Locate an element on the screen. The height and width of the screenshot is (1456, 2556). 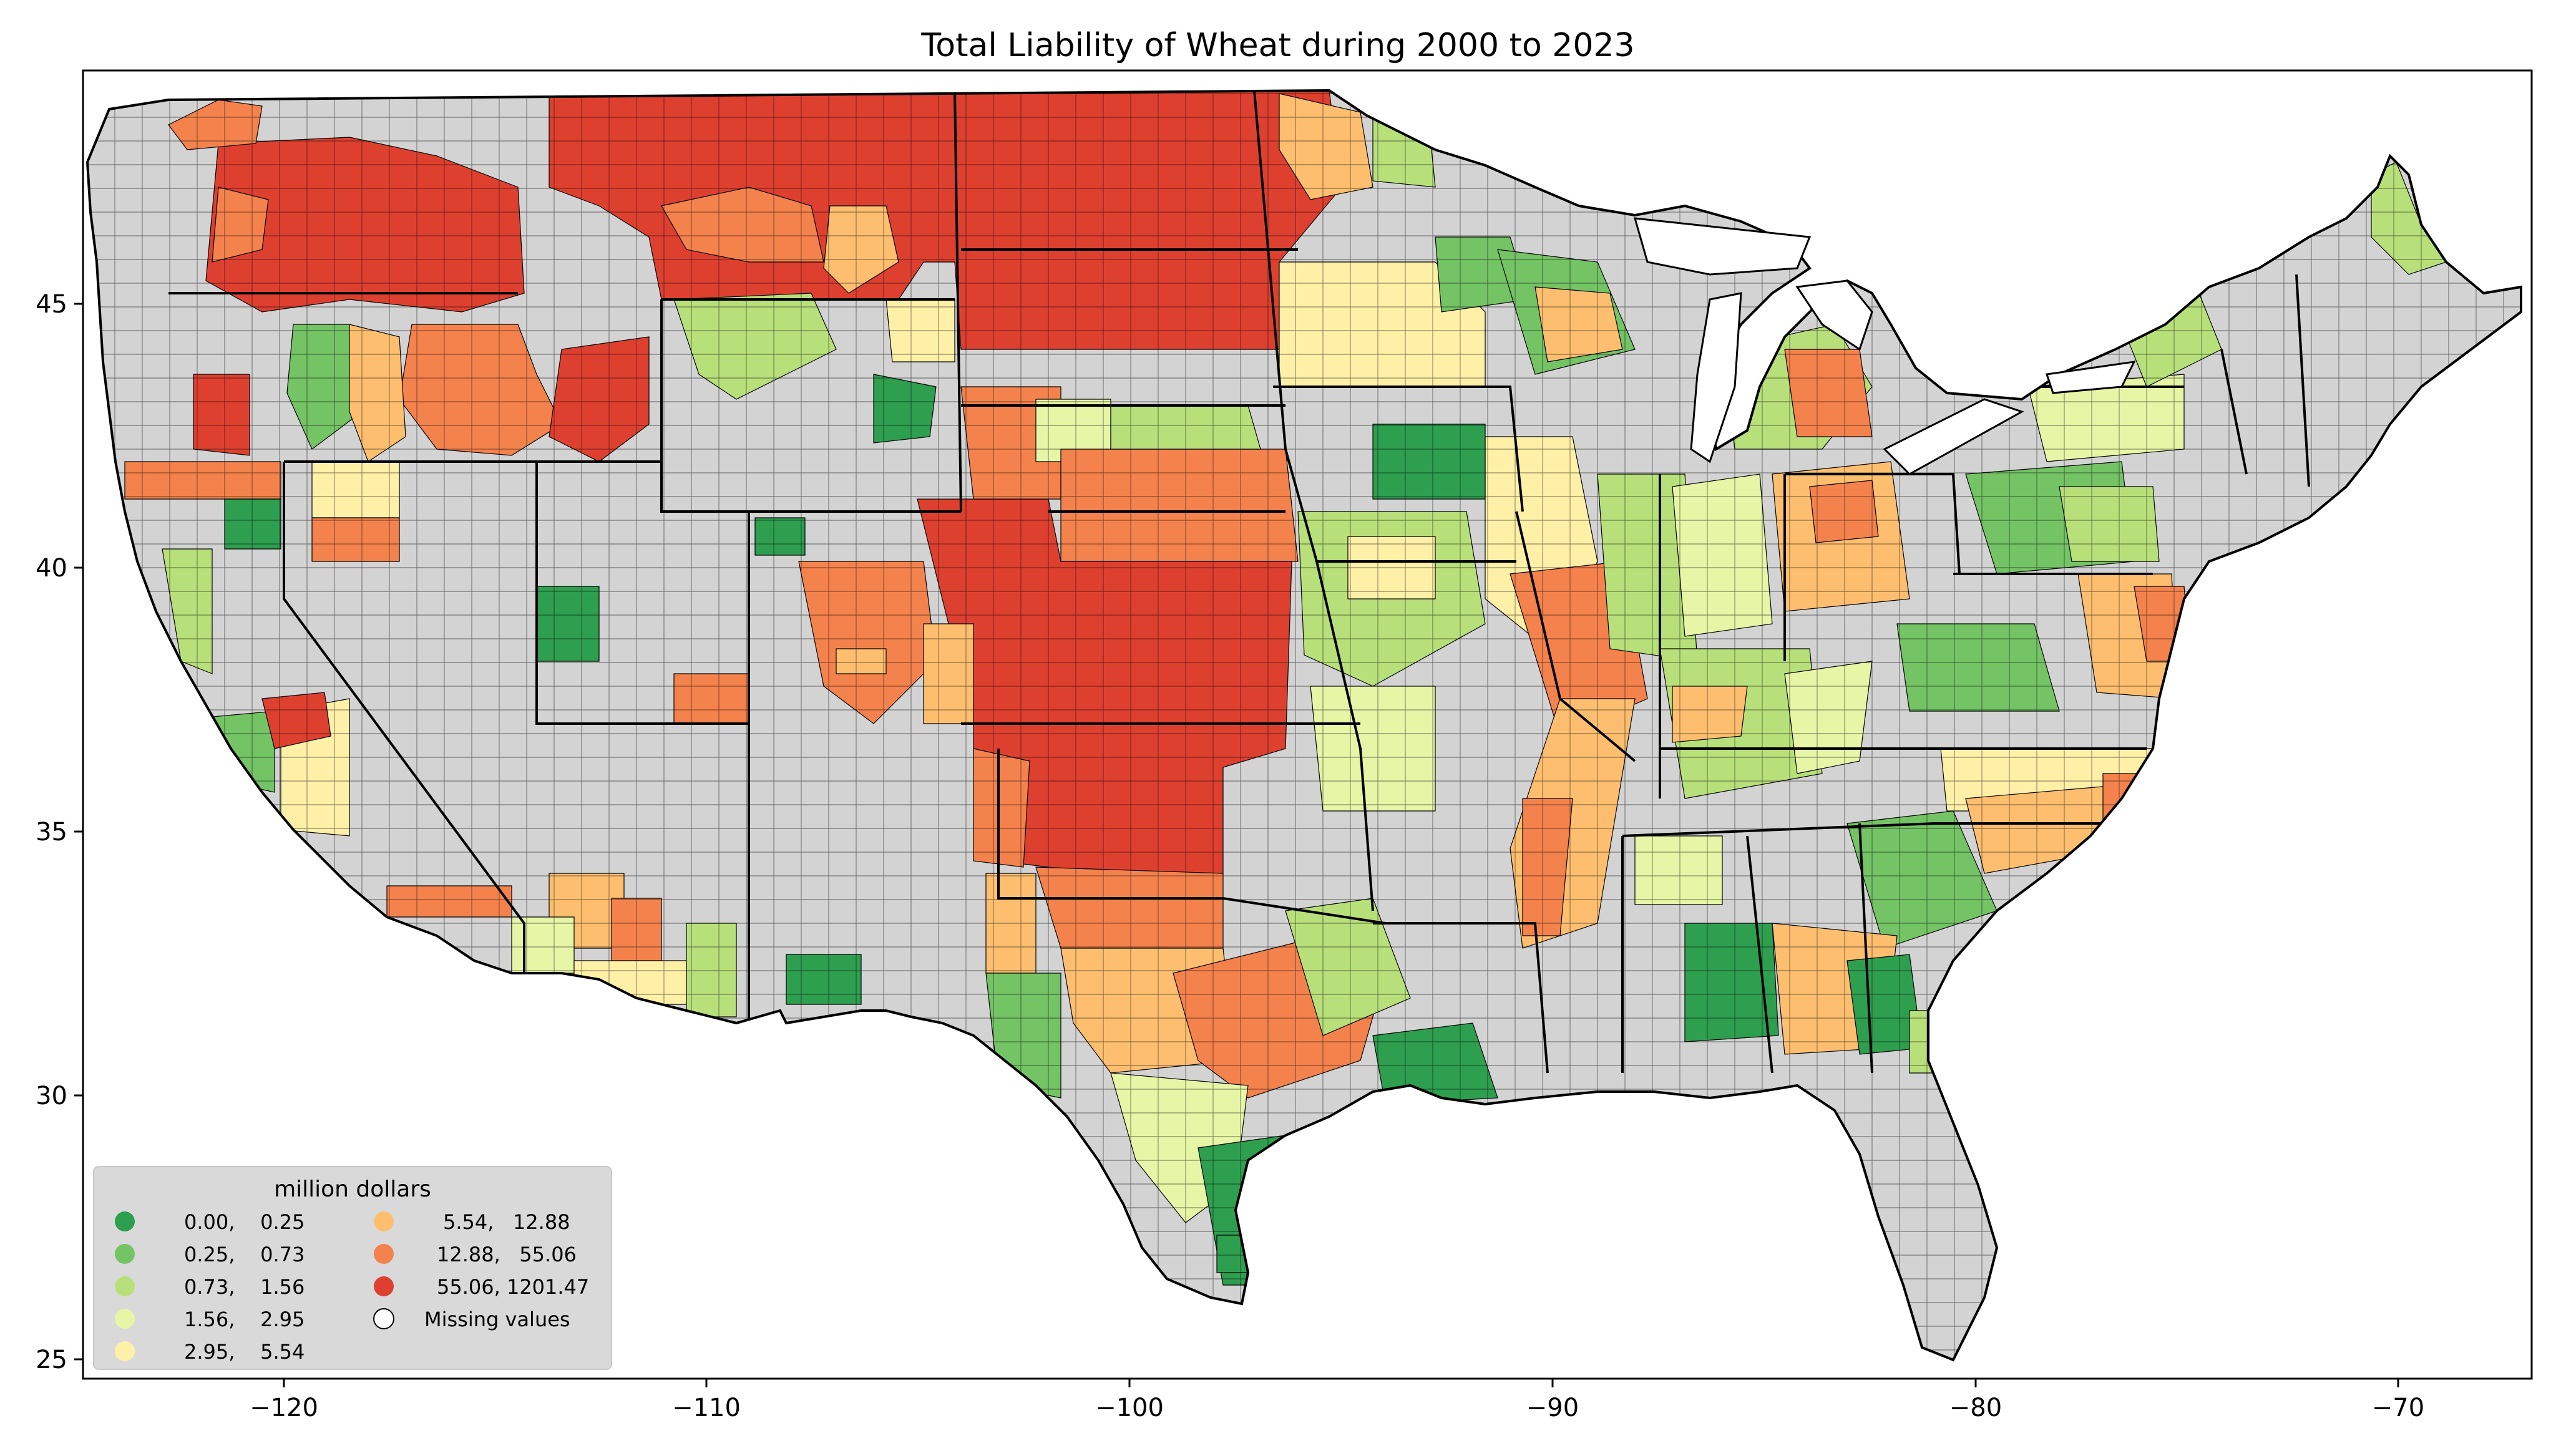
y-tick-label: 45 is located at coordinates (51, 304).